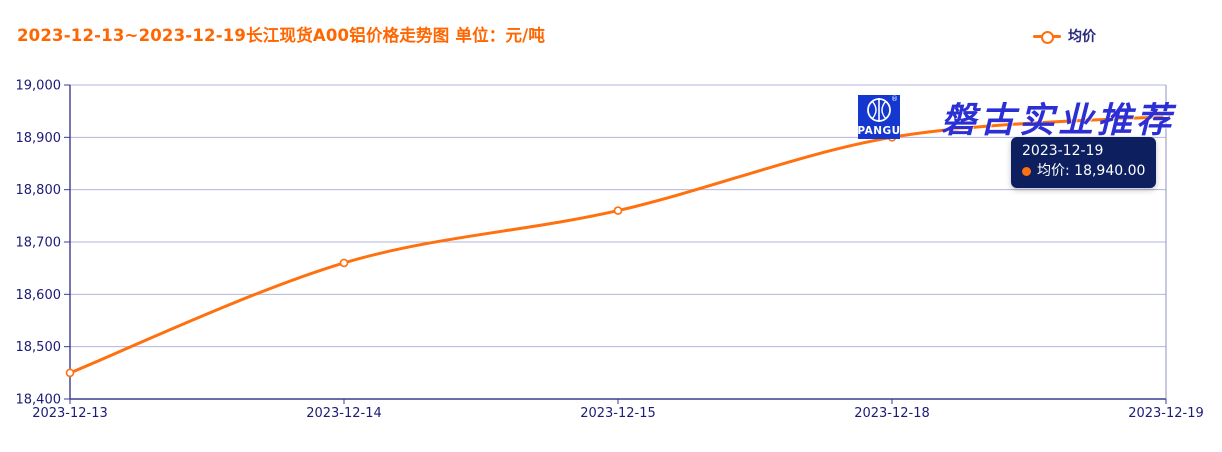 Image resolution: width=1222 pixels, height=452 pixels. What do you see at coordinates (39, 243) in the screenshot?
I see `y-tick-label: 18,700` at bounding box center [39, 243].